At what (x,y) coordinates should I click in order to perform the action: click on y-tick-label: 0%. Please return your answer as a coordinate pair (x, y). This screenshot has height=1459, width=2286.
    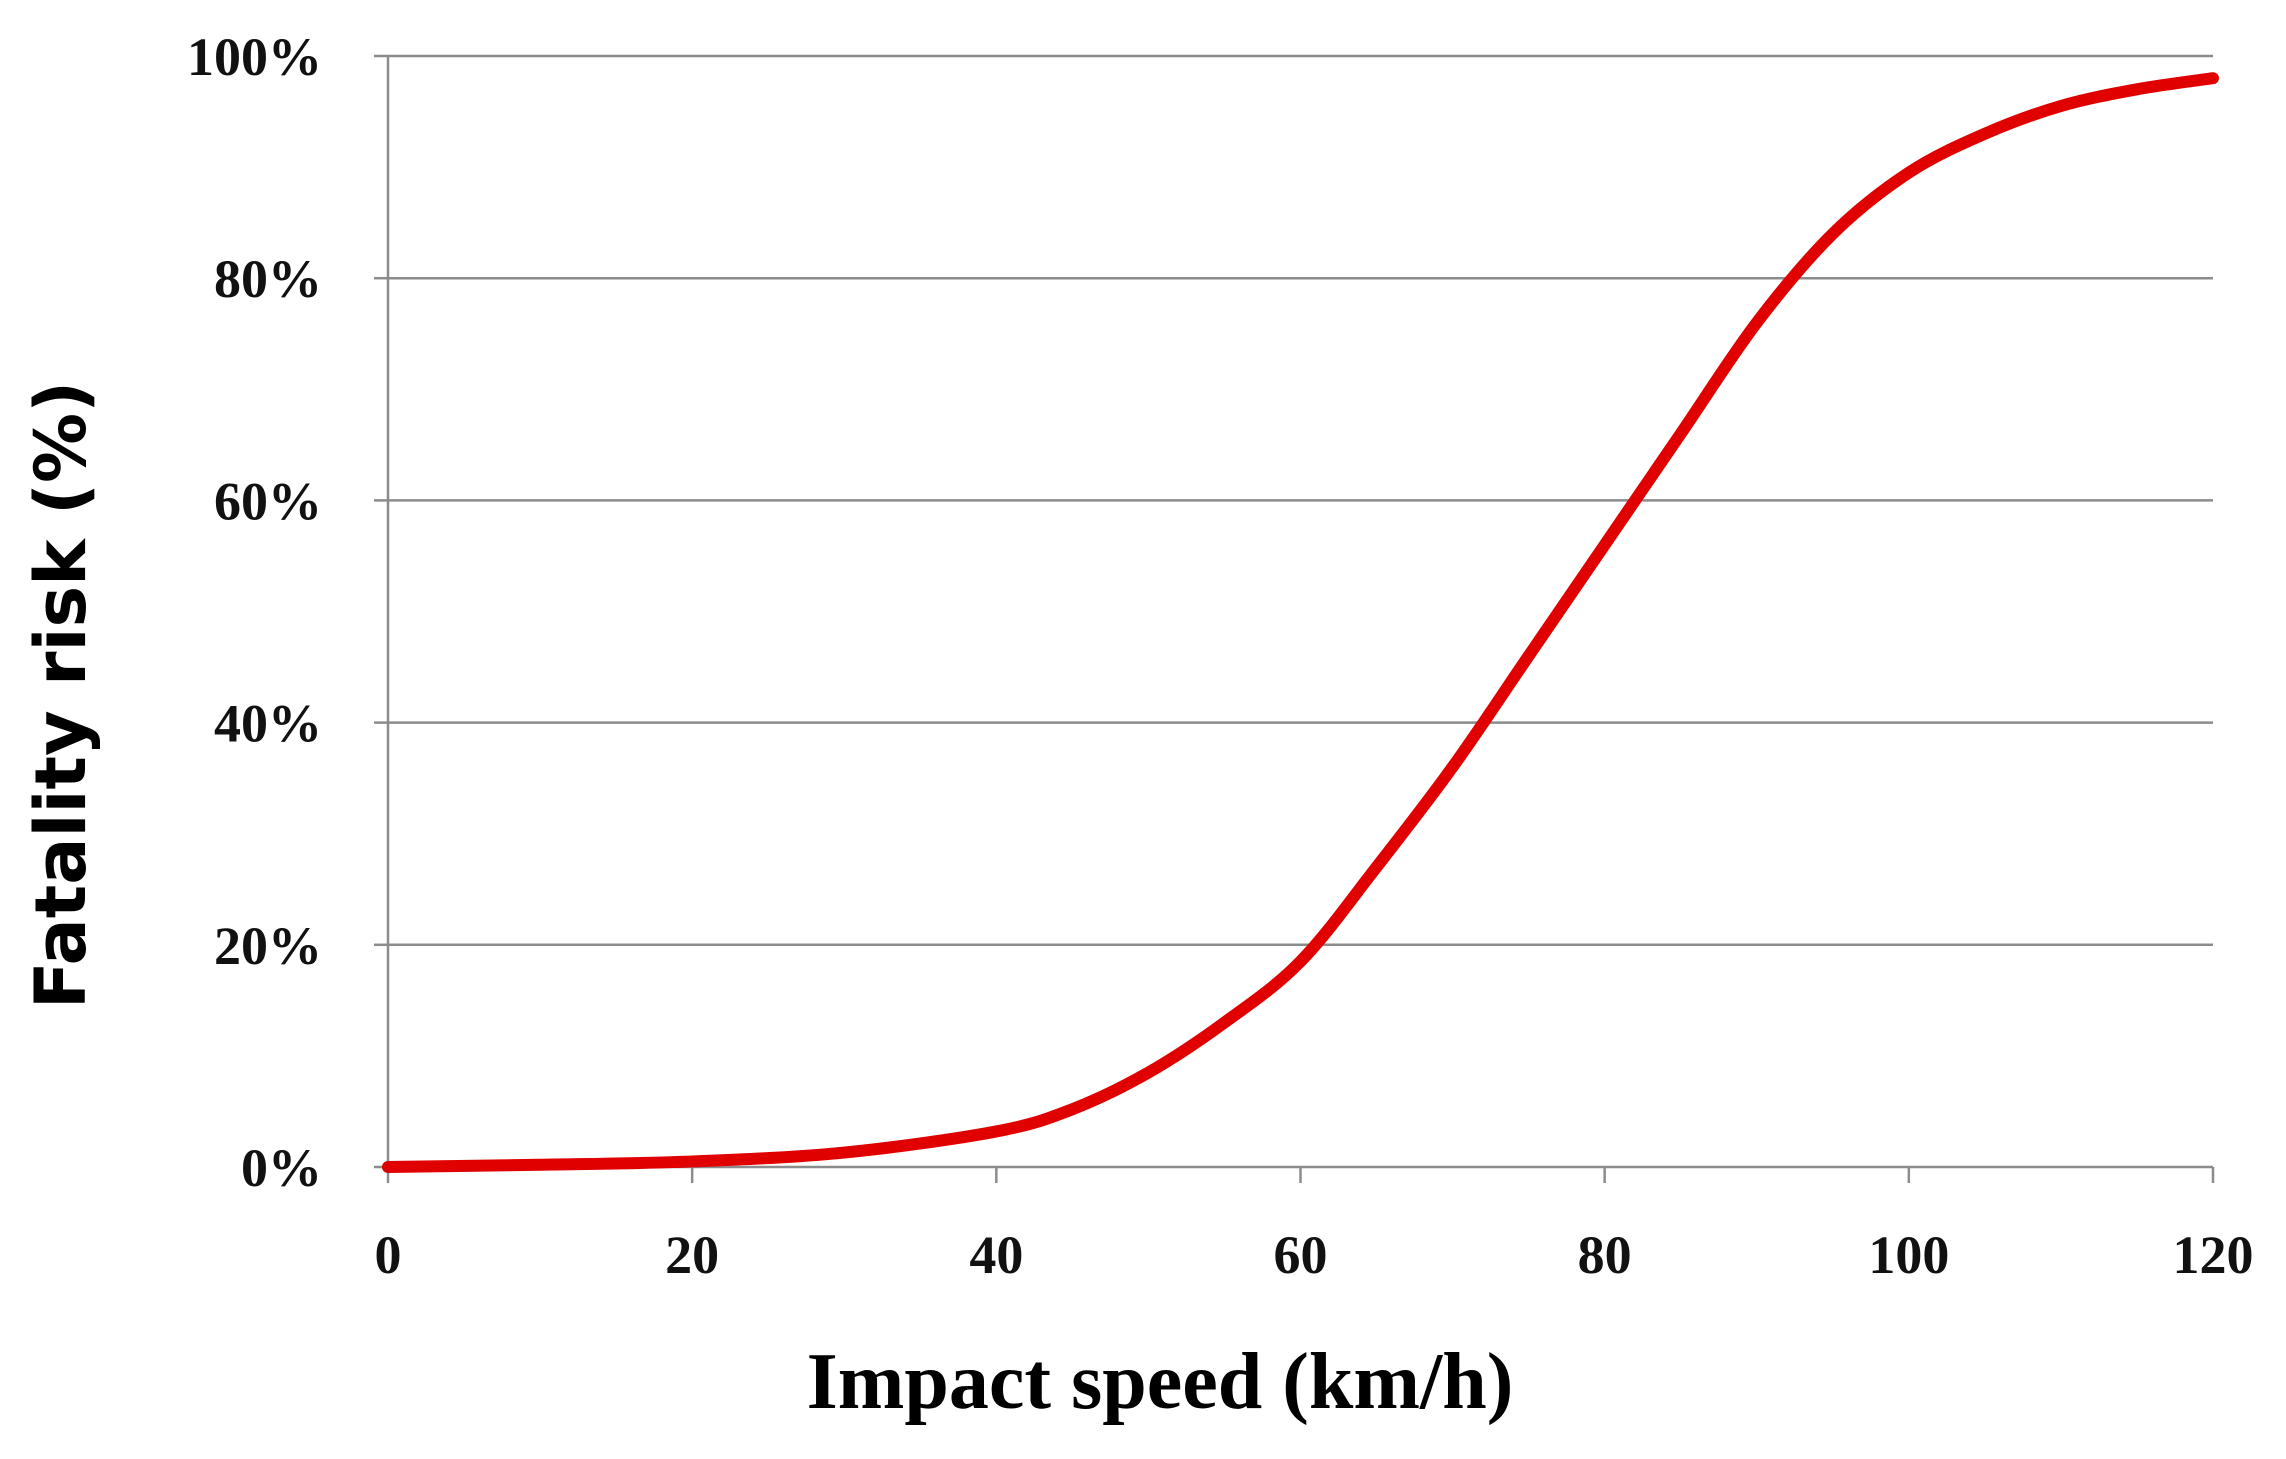
    Looking at the image, I should click on (281, 1168).